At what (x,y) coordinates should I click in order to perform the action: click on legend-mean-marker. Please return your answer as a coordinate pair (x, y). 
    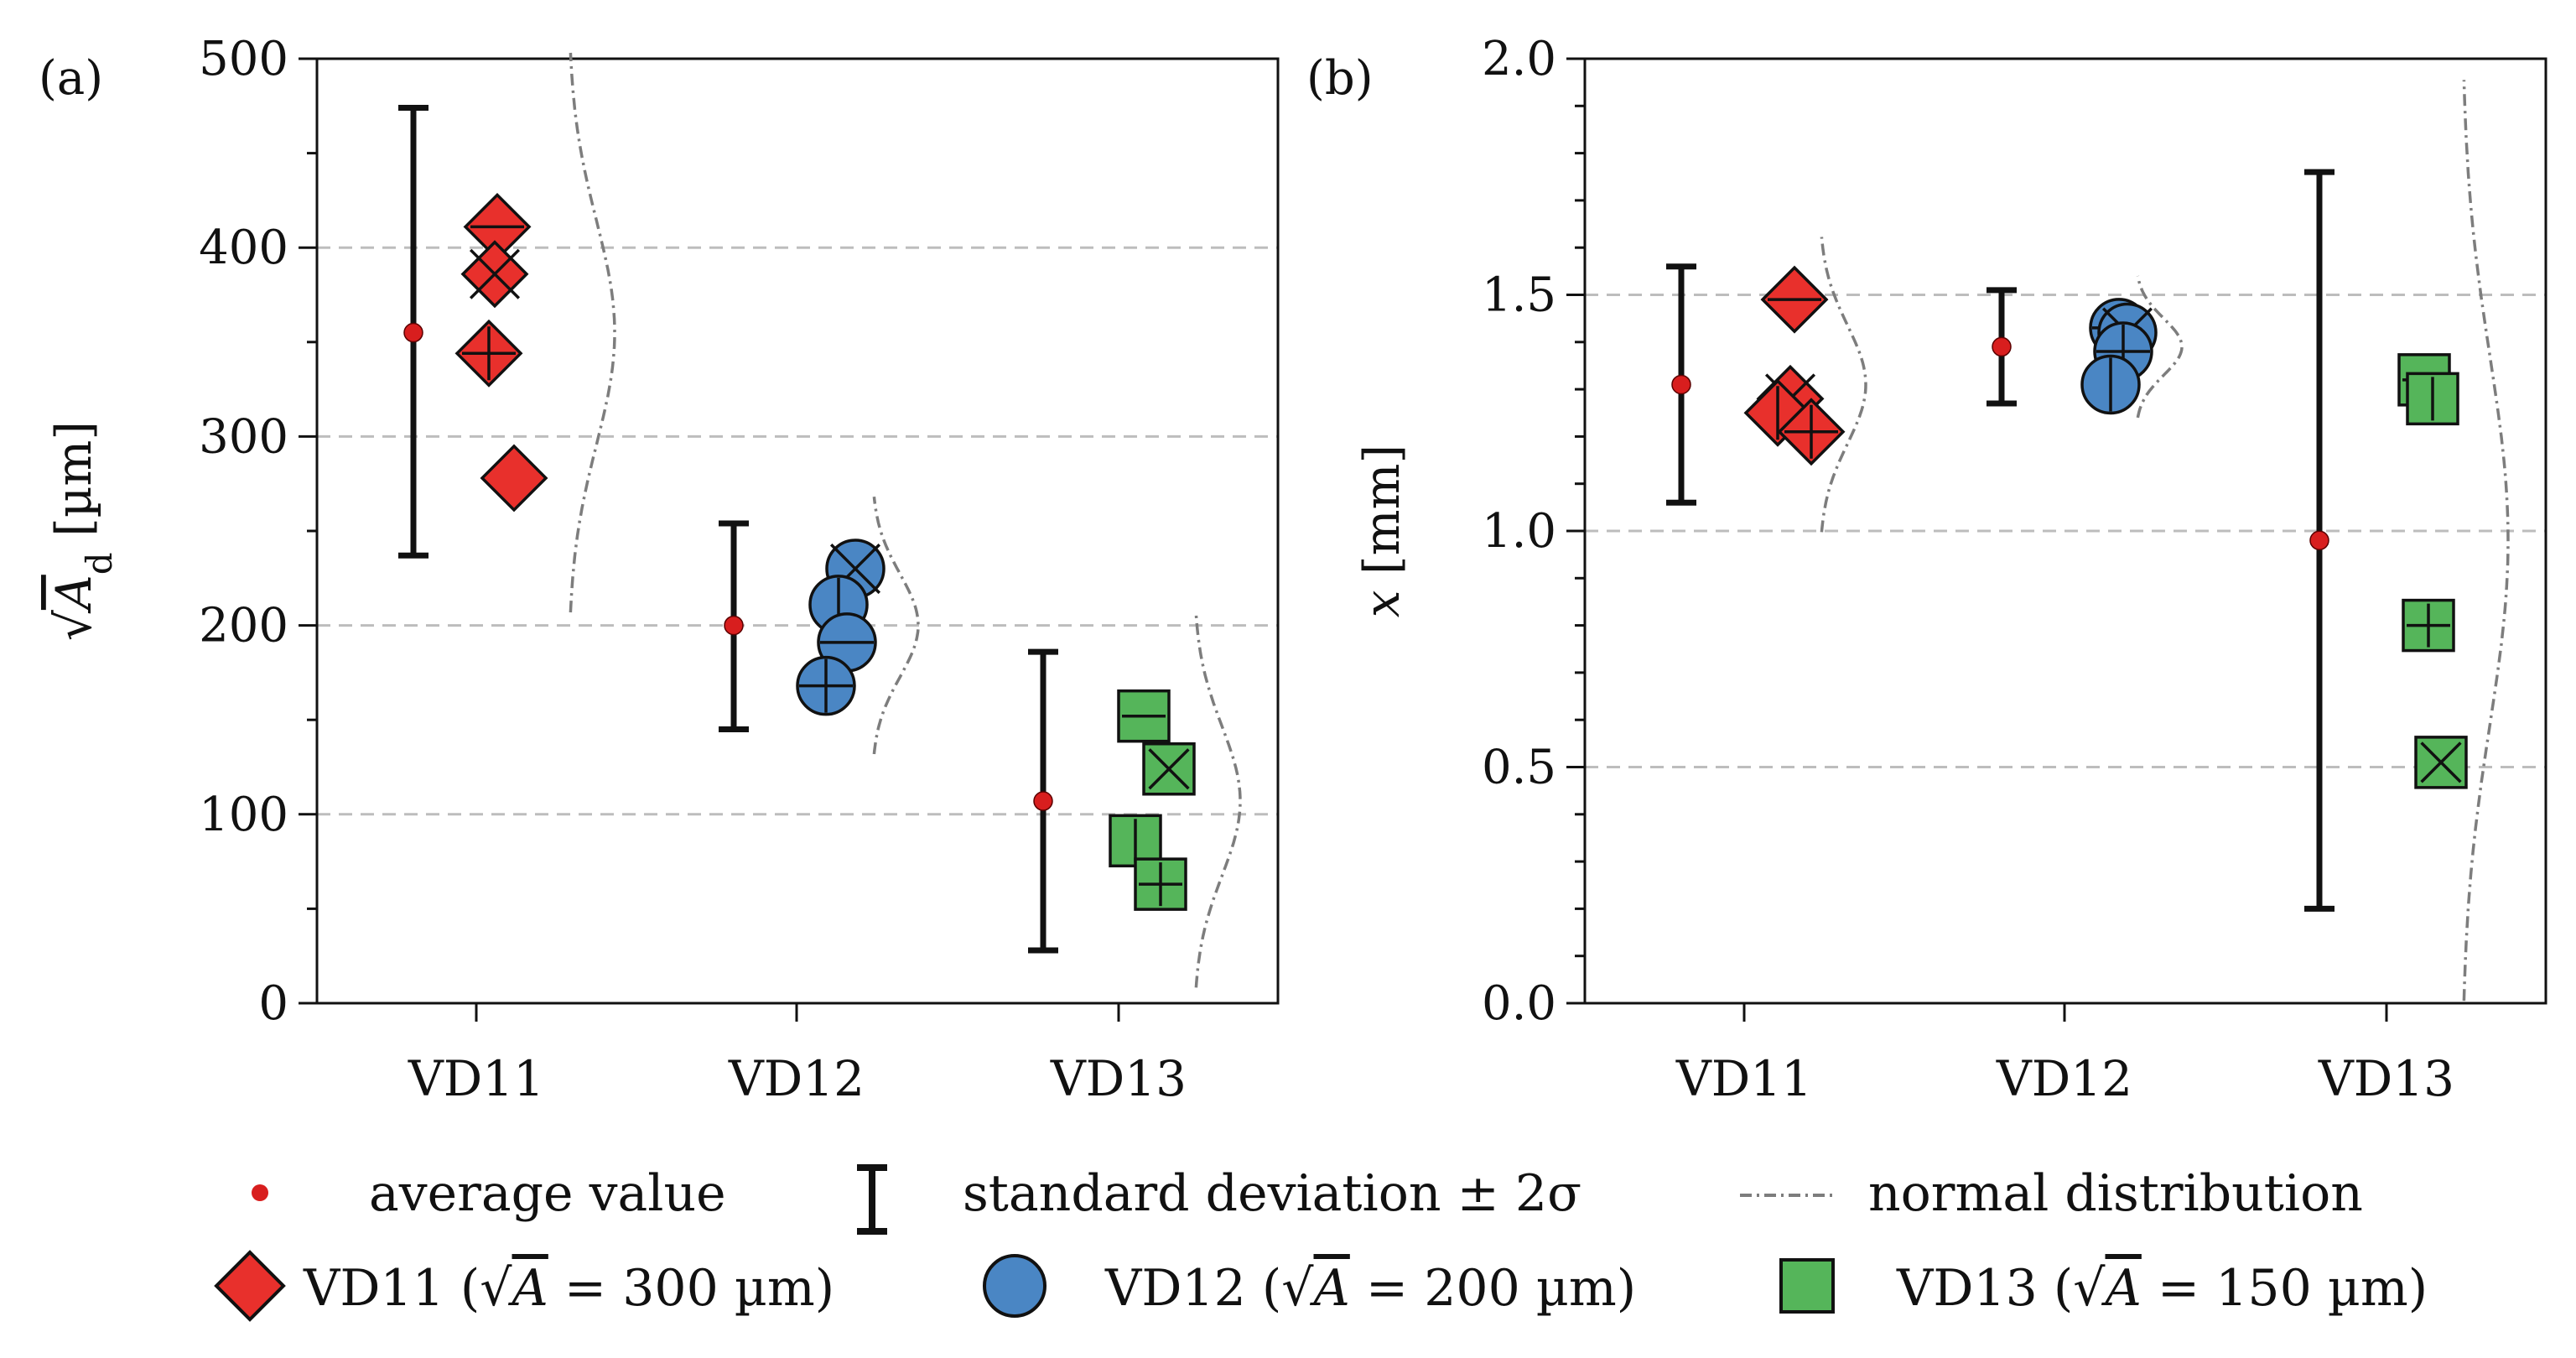
    Looking at the image, I should click on (260, 1192).